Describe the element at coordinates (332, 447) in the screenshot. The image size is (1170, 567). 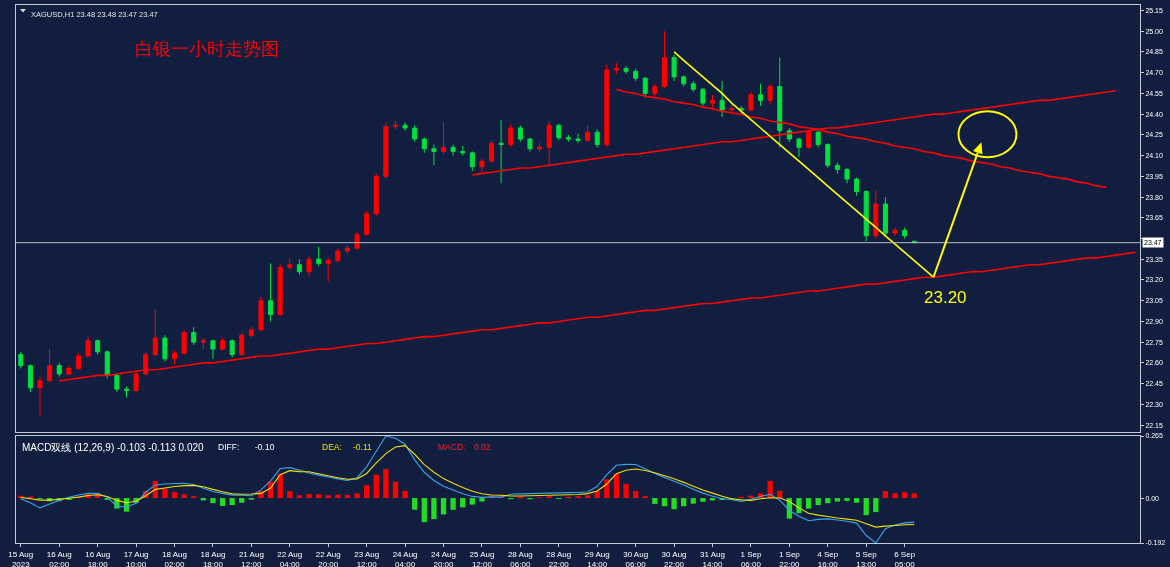
I see `annotation: DEA:` at that location.